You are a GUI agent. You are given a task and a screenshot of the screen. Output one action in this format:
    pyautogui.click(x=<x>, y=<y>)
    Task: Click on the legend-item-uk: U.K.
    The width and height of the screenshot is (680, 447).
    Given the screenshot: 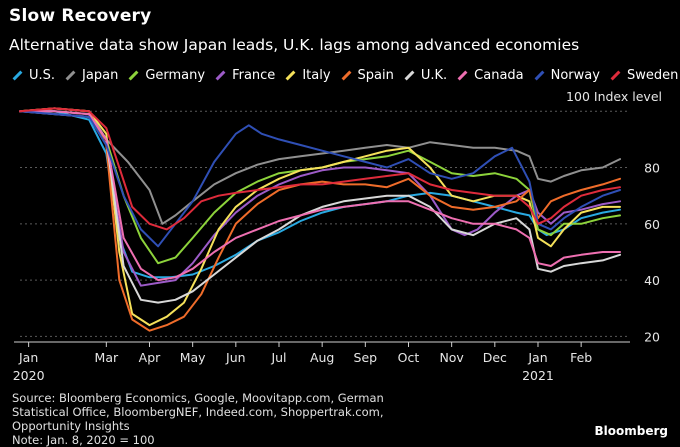 What is the action you would take?
    pyautogui.click(x=425, y=75)
    